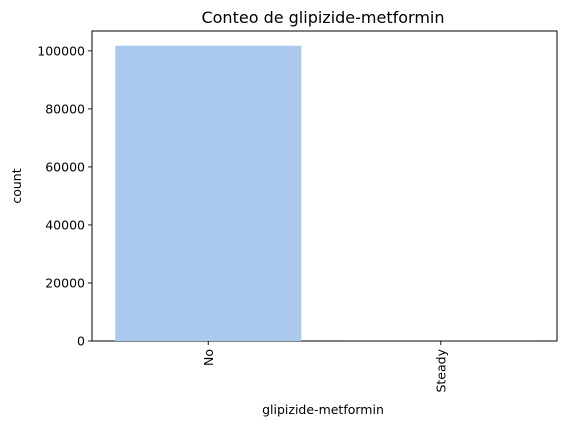  I want to click on x-tick-label-no: No, so click(208, 357).